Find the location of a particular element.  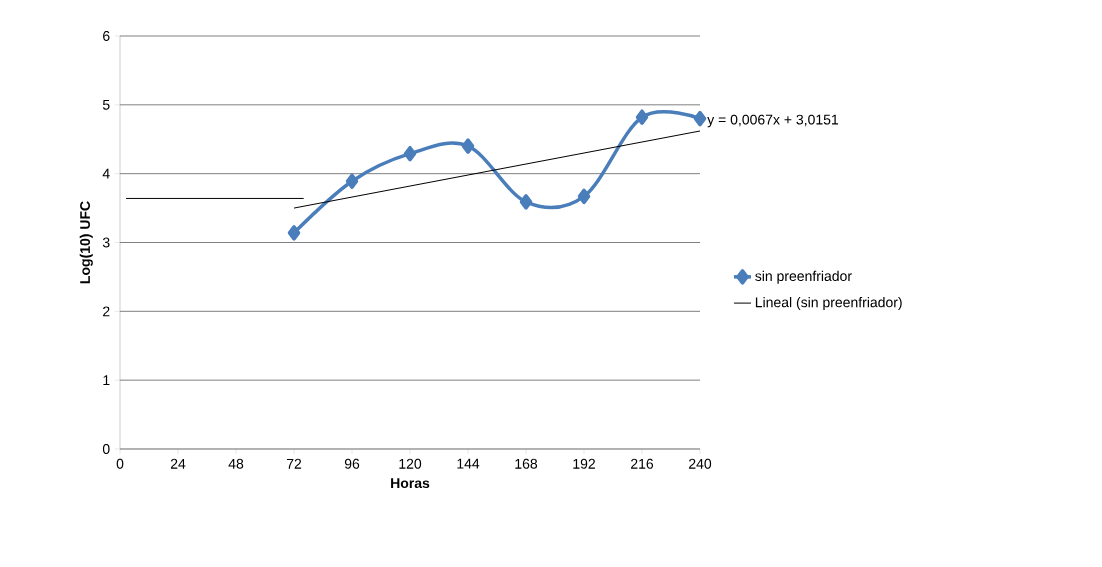

annotation: y = 0,0067x + 3,0151 is located at coordinates (773, 121).